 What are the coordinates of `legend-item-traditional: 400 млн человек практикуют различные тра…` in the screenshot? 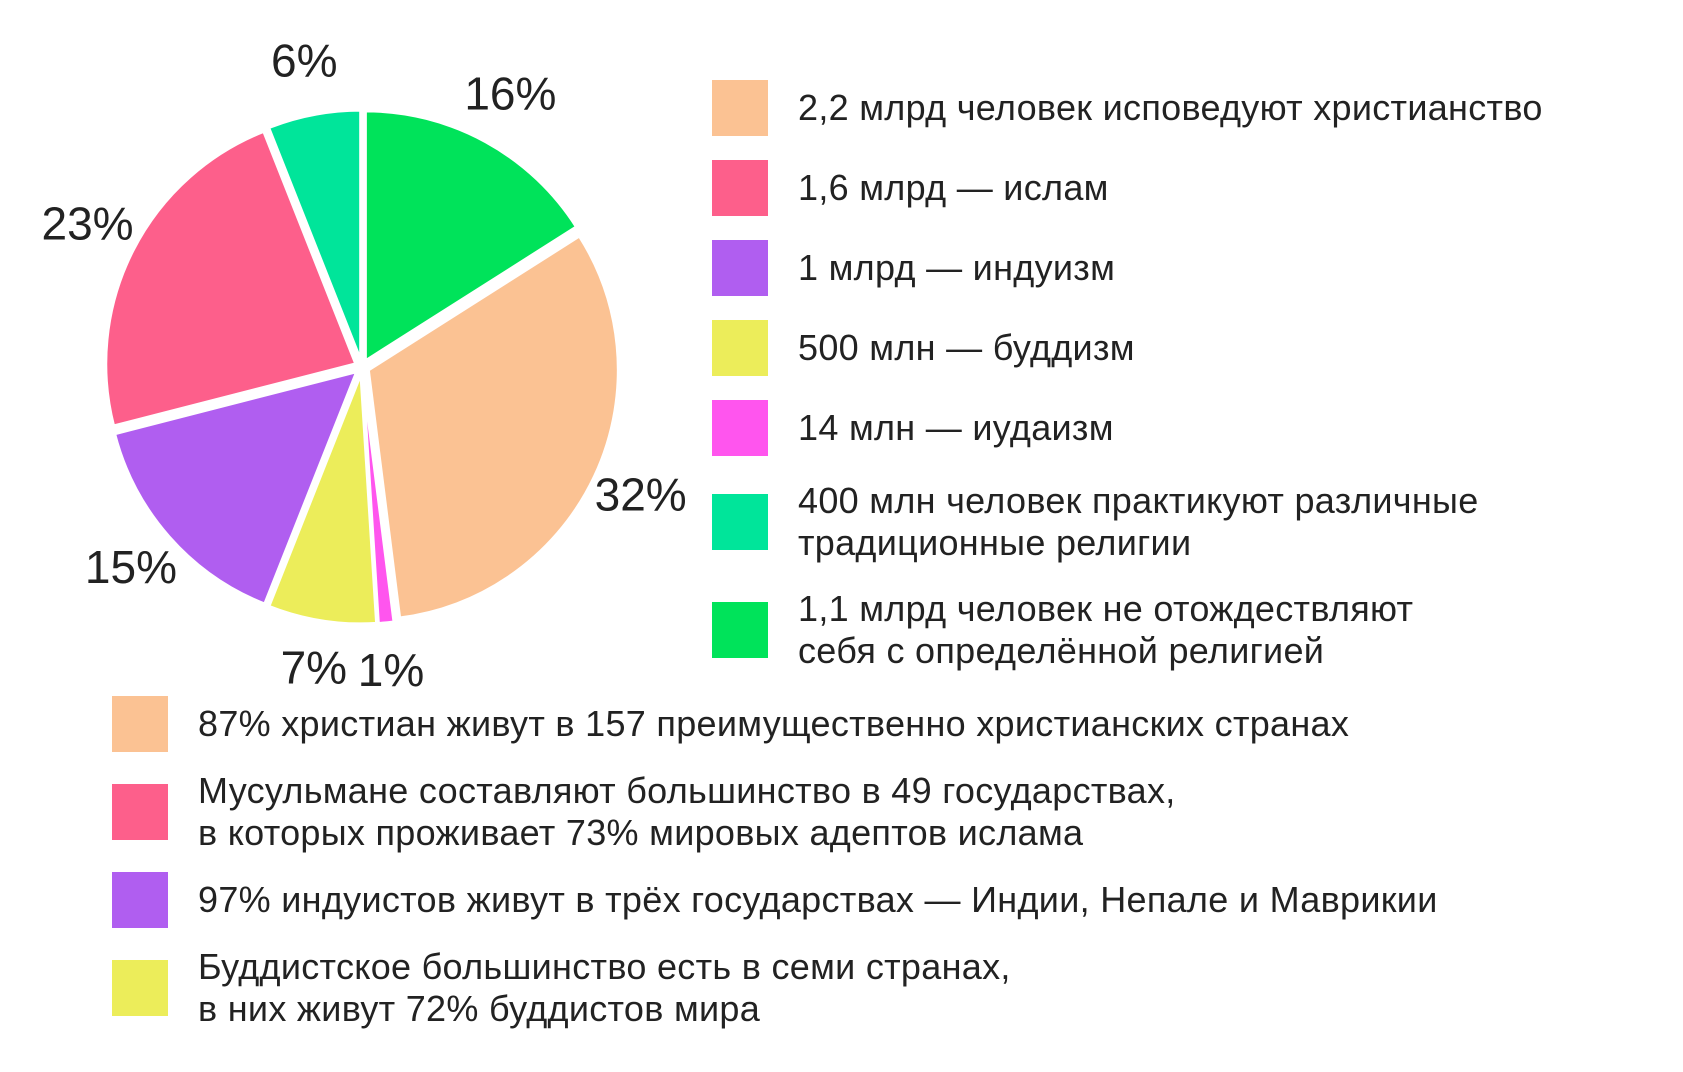 It's located at (1192, 522).